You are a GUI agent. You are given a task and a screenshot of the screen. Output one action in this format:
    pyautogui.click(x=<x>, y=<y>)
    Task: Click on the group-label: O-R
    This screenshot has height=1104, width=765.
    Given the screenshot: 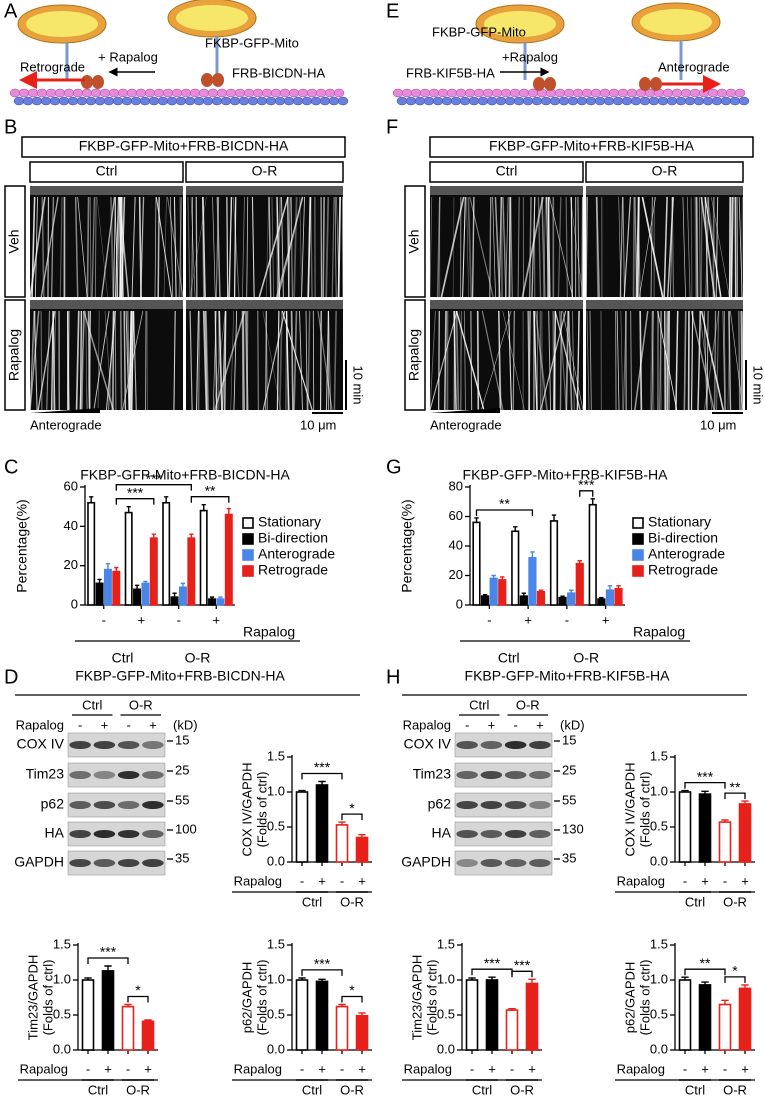 What is the action you would take?
    pyautogui.click(x=352, y=901)
    